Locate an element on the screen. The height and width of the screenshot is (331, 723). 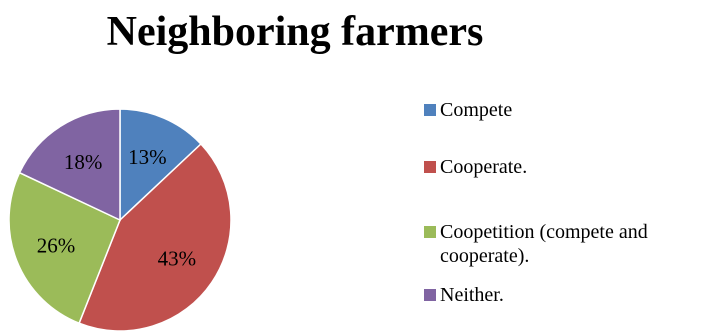
pie-slice-neither is located at coordinates (69, 165).